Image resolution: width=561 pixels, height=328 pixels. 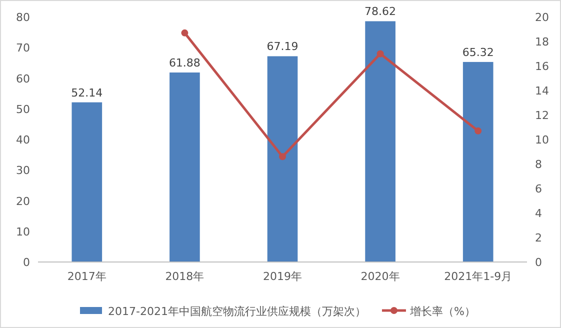 I want to click on y-tick-label: 70, so click(x=23, y=48).